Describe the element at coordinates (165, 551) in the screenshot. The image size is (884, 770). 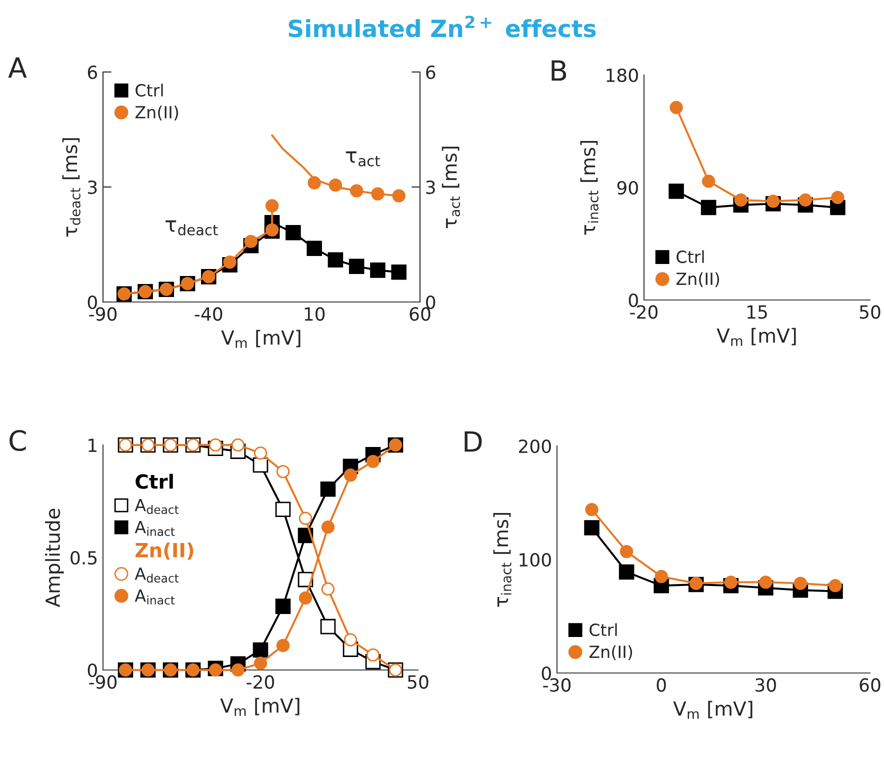
I see `annotation: Zn(II)` at that location.